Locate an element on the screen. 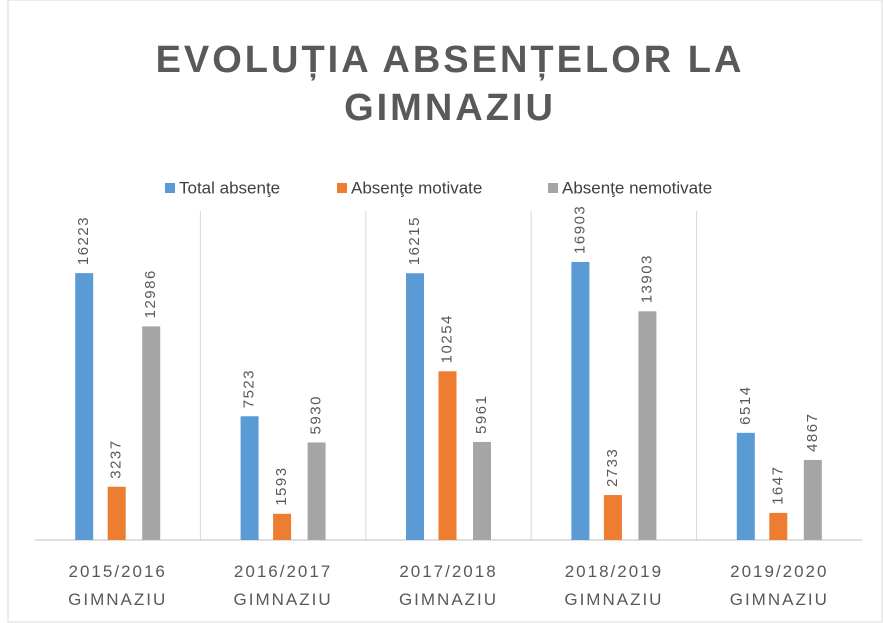 This screenshot has width=883, height=623. chart-title: GIMNAZIU is located at coordinates (450, 108).